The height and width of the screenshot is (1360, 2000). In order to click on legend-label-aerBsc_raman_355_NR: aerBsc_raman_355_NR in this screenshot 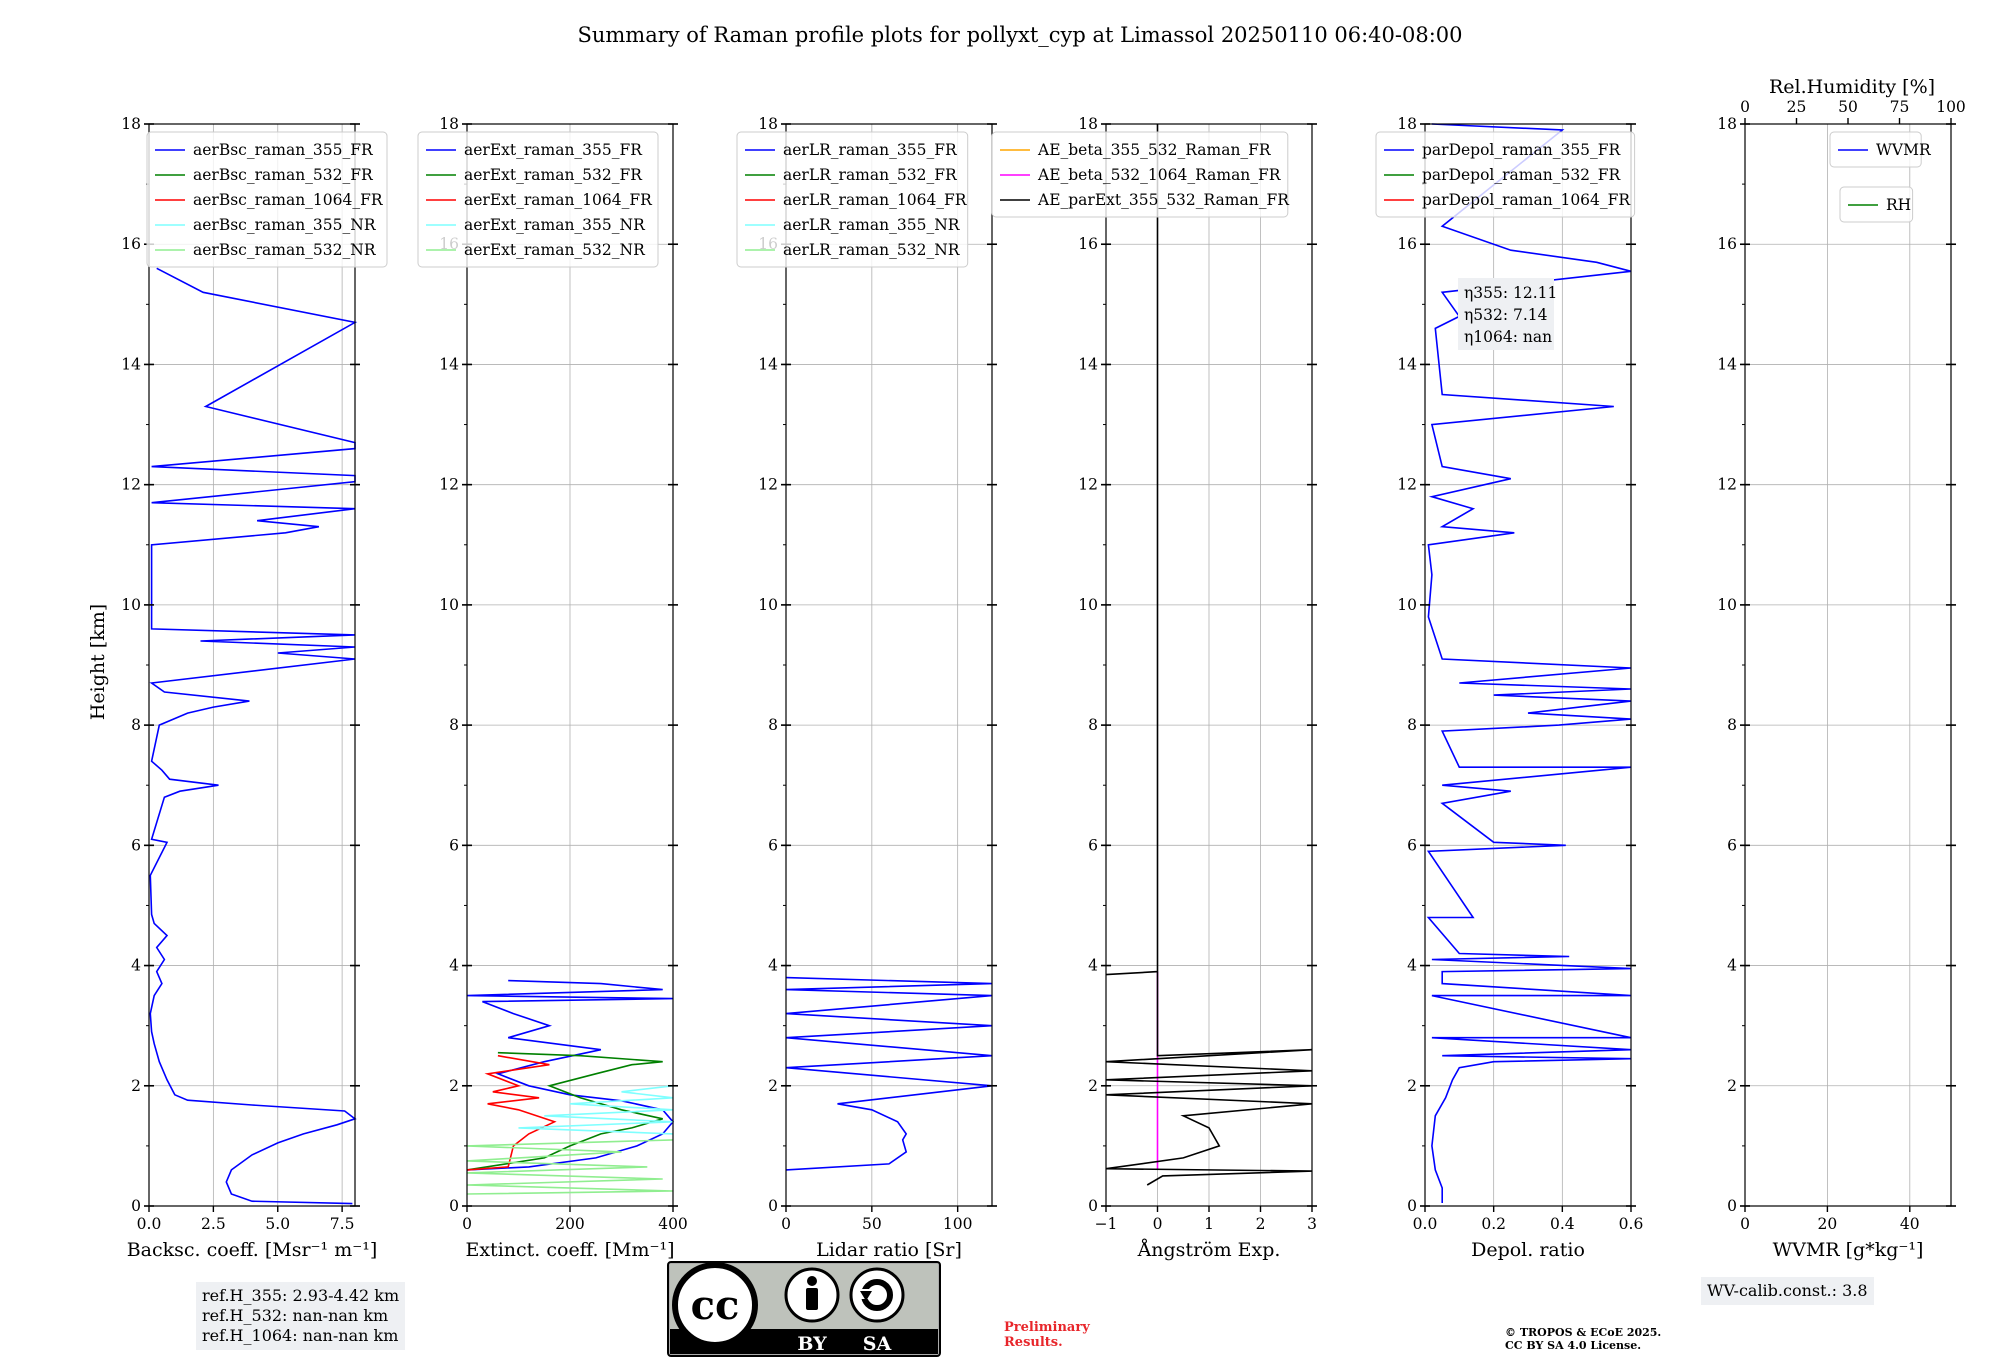, I will do `click(285, 225)`.